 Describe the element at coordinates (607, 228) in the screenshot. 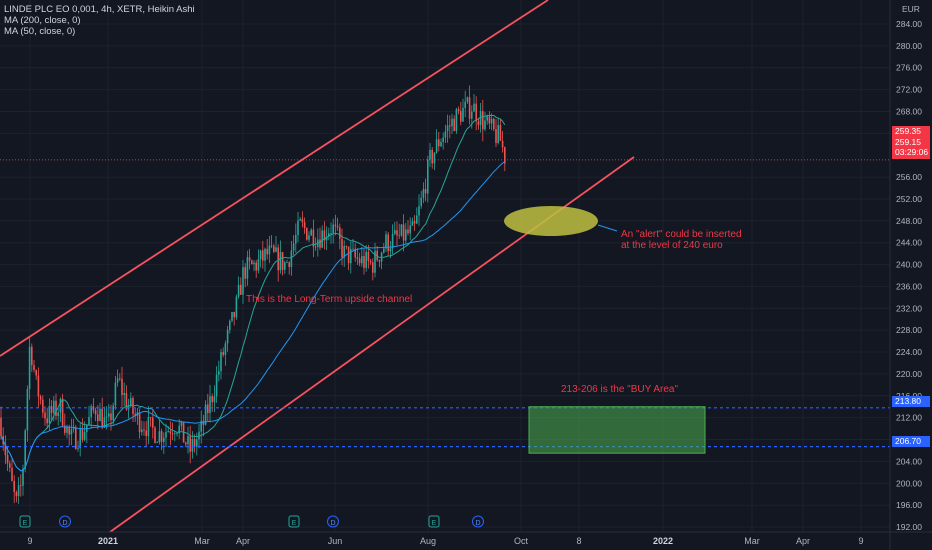

I see `alert-connector` at that location.